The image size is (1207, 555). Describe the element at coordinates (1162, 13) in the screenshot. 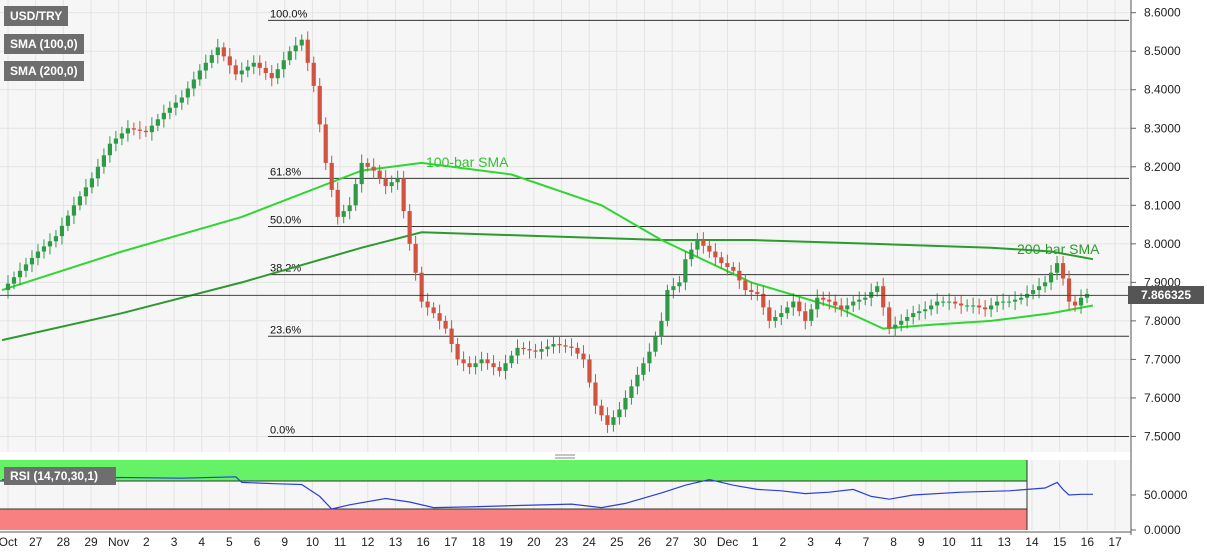

I see `y-tick-label: 8.6000` at that location.